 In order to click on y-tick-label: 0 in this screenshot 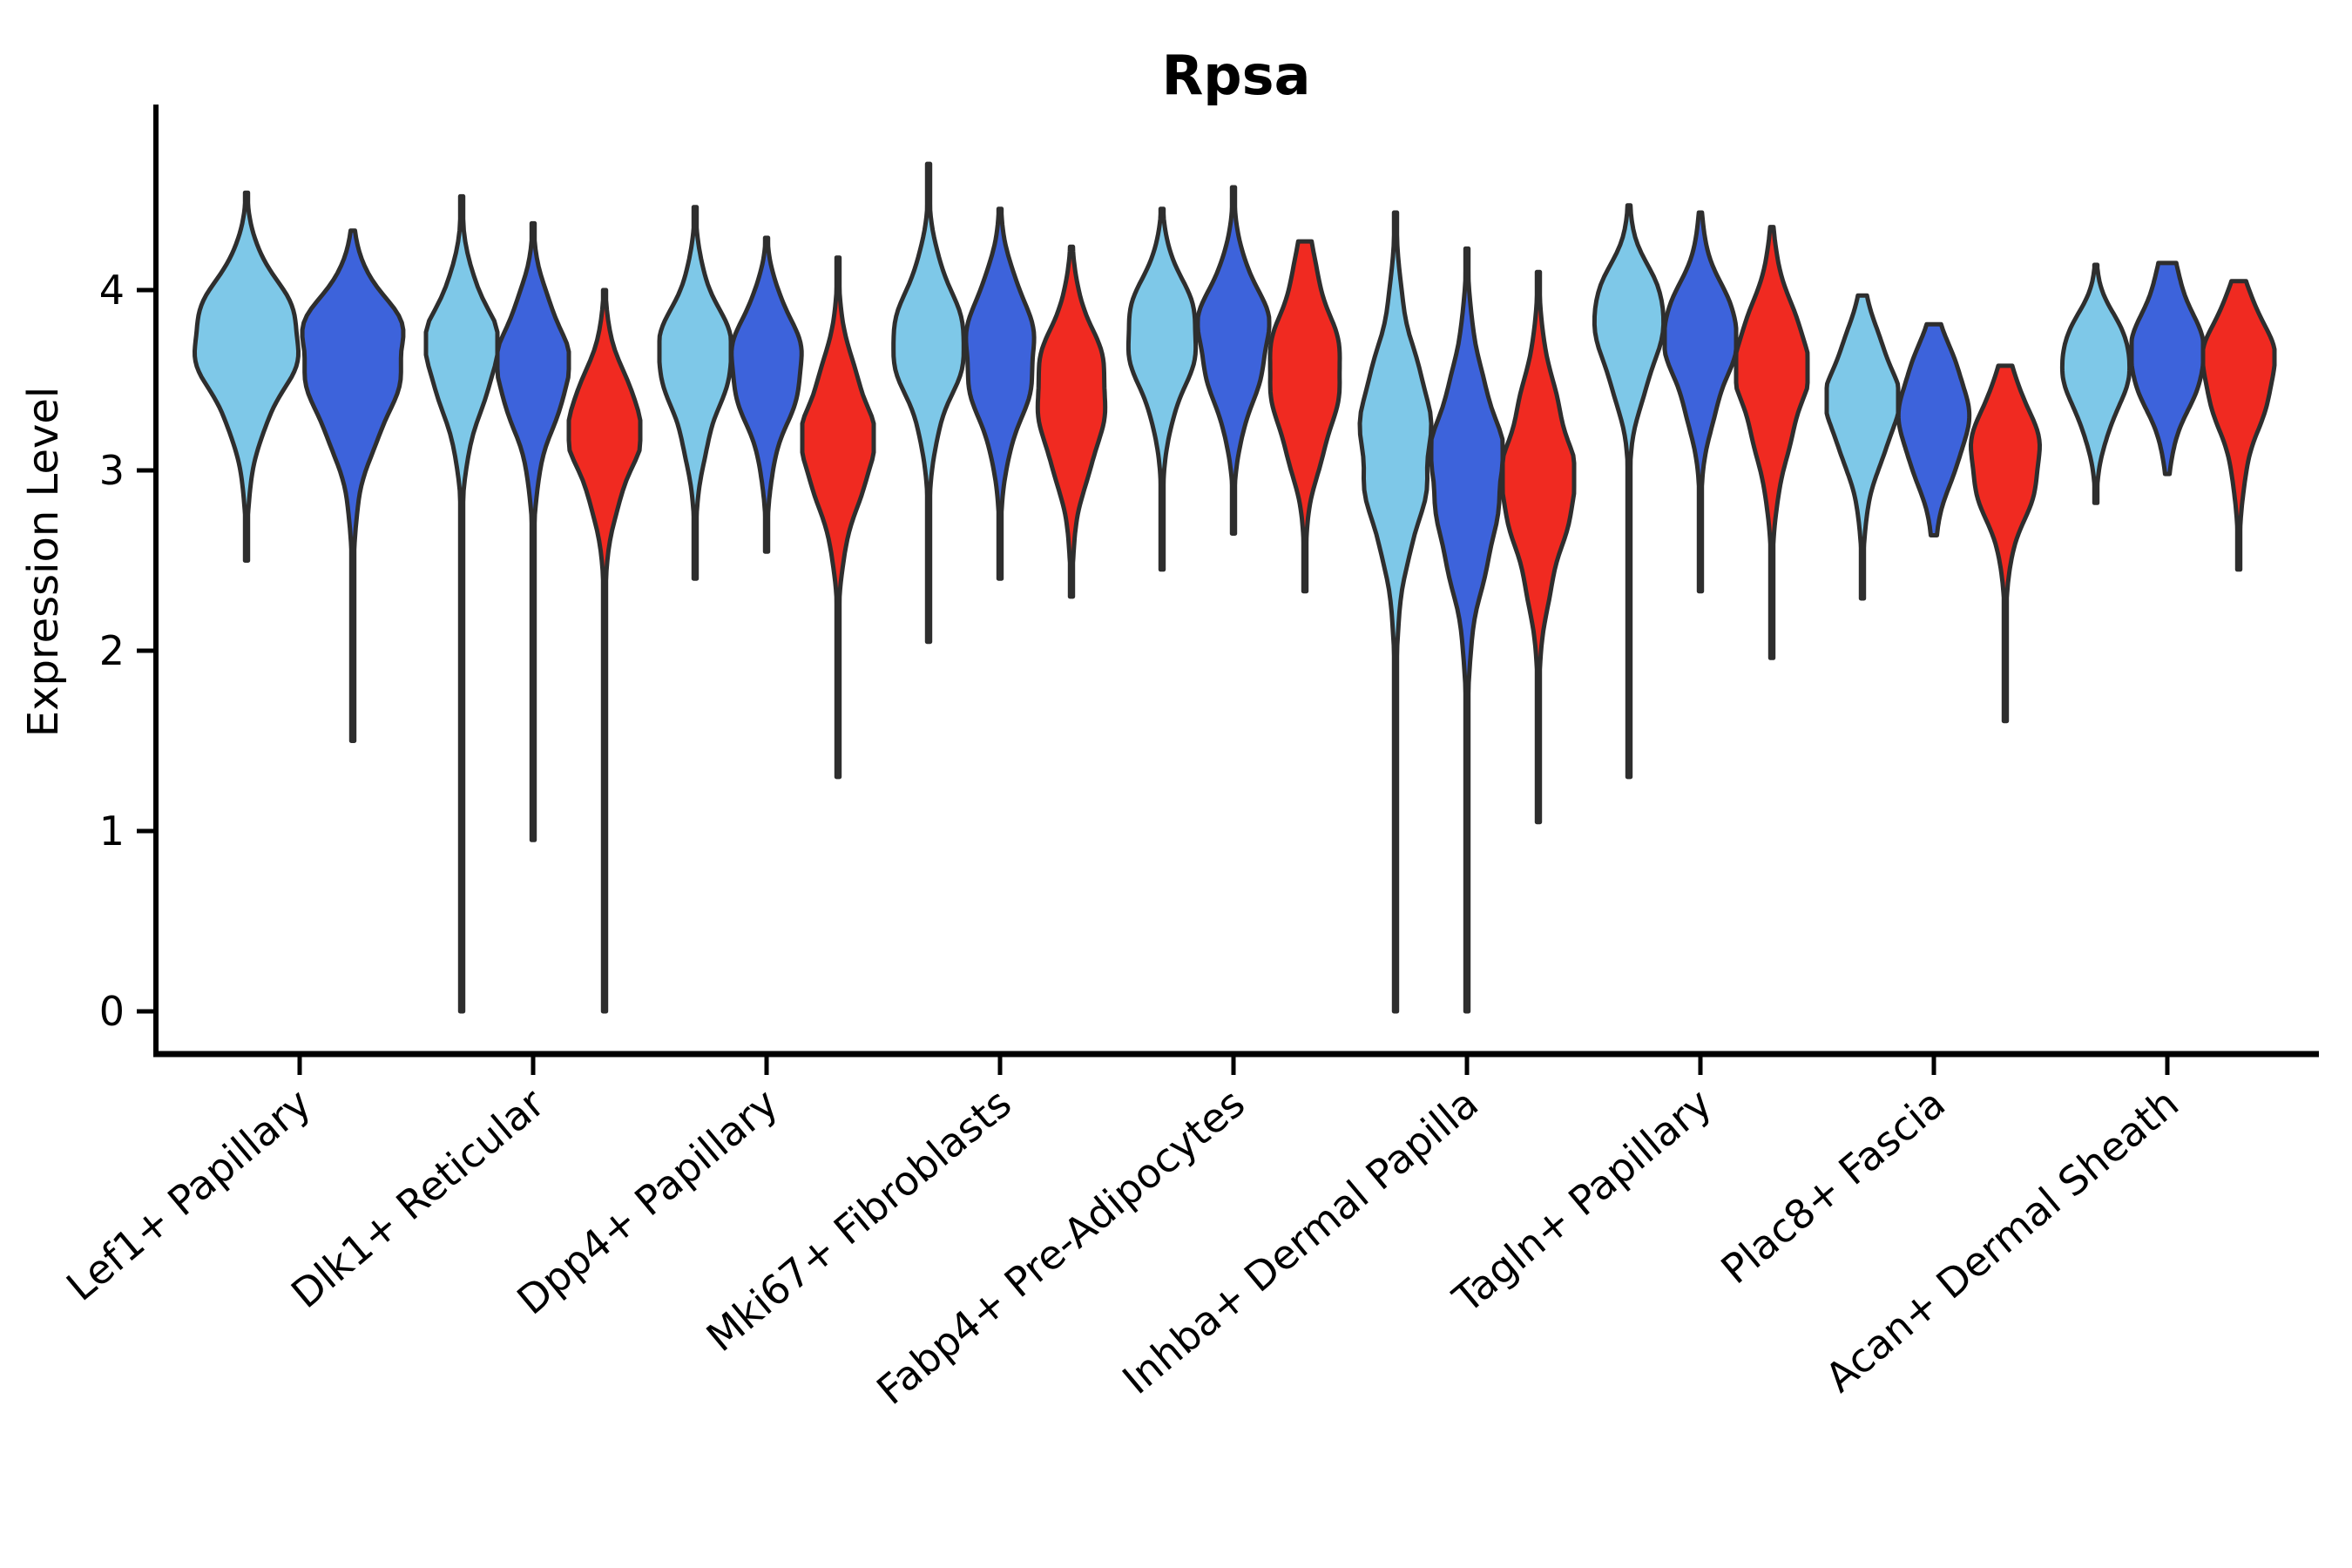, I will do `click(112, 1012)`.